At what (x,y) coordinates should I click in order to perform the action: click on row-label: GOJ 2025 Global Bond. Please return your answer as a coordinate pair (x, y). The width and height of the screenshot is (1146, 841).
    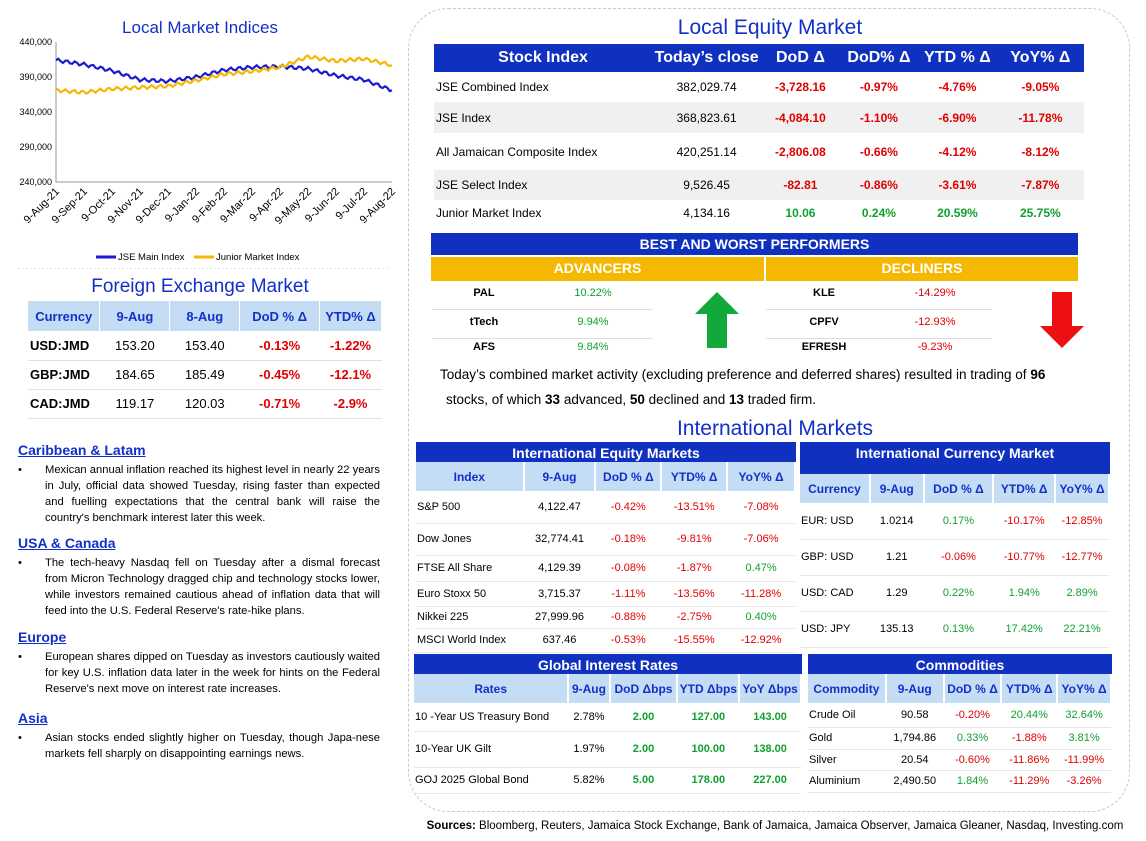
    Looking at the image, I should click on (491, 780).